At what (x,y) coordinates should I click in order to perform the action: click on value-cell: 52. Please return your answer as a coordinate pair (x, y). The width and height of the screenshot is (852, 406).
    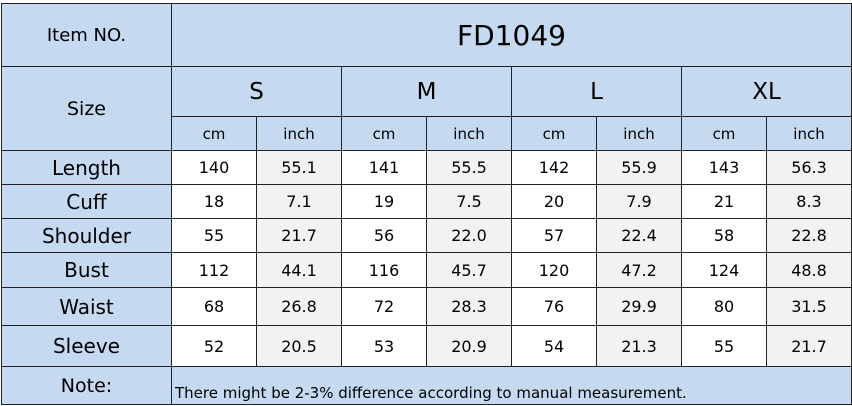
    Looking at the image, I should click on (214, 346).